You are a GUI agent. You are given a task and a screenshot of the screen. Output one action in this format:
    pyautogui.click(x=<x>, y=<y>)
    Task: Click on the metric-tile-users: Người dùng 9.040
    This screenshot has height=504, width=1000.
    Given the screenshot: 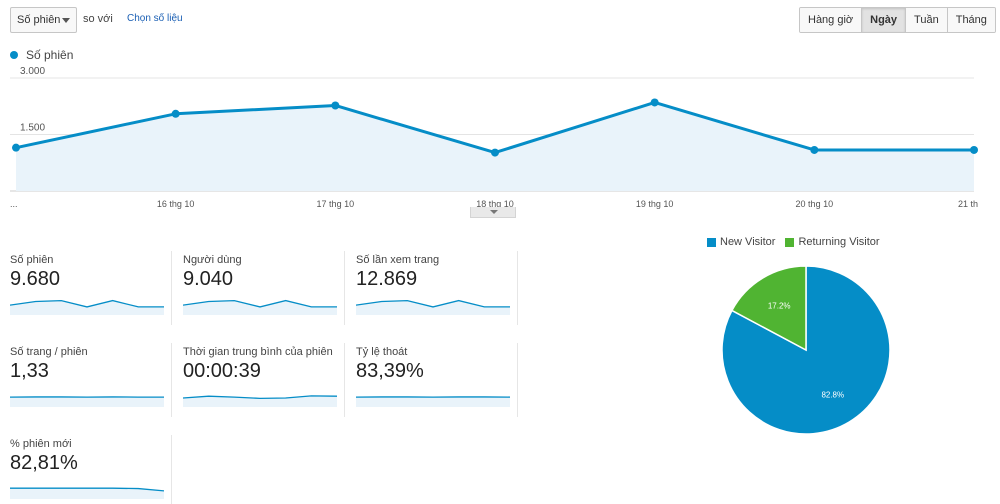 What is the action you would take?
    pyautogui.click(x=259, y=289)
    